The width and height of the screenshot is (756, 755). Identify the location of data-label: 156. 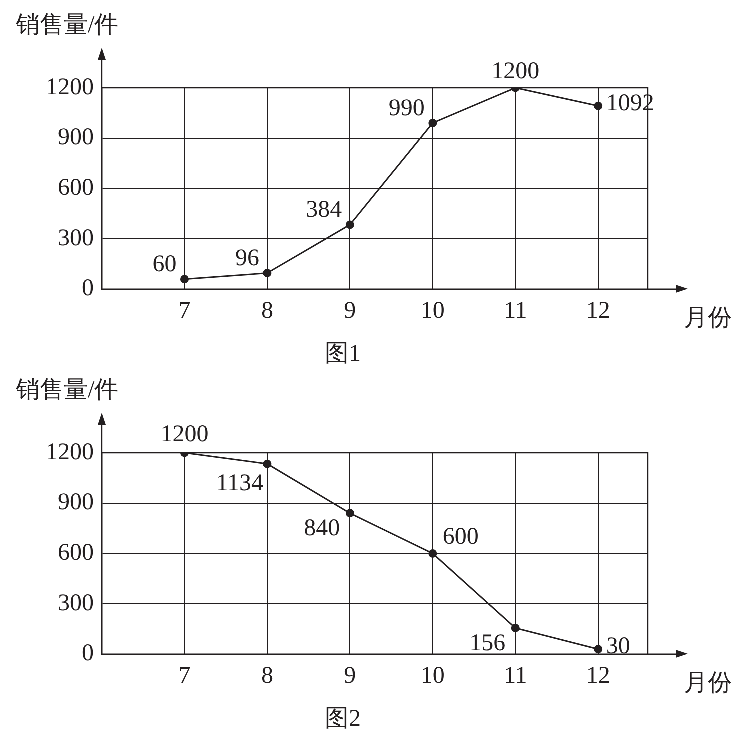
(488, 643).